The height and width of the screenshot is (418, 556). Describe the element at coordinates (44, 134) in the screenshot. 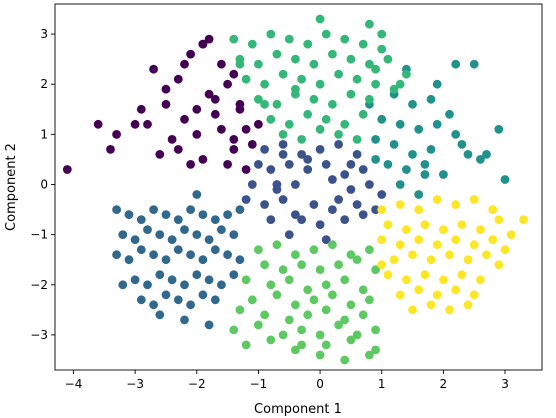

I see `y-tick-label: 1` at that location.